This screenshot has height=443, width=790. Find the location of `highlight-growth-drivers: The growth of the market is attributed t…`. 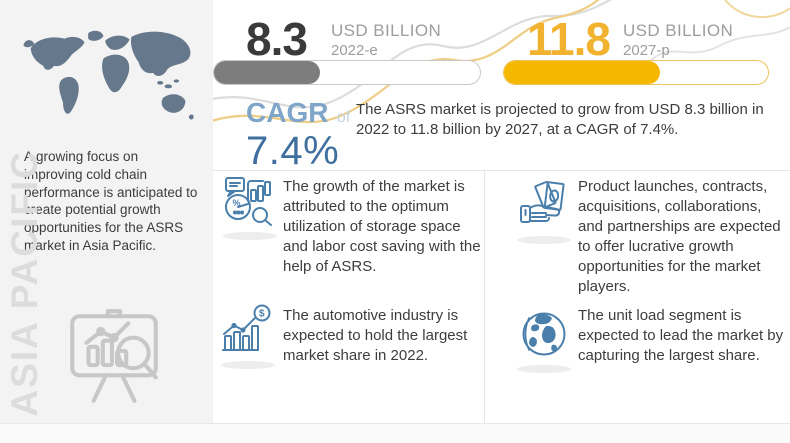

highlight-growth-drivers: The growth of the market is attributed t… is located at coordinates (382, 226).